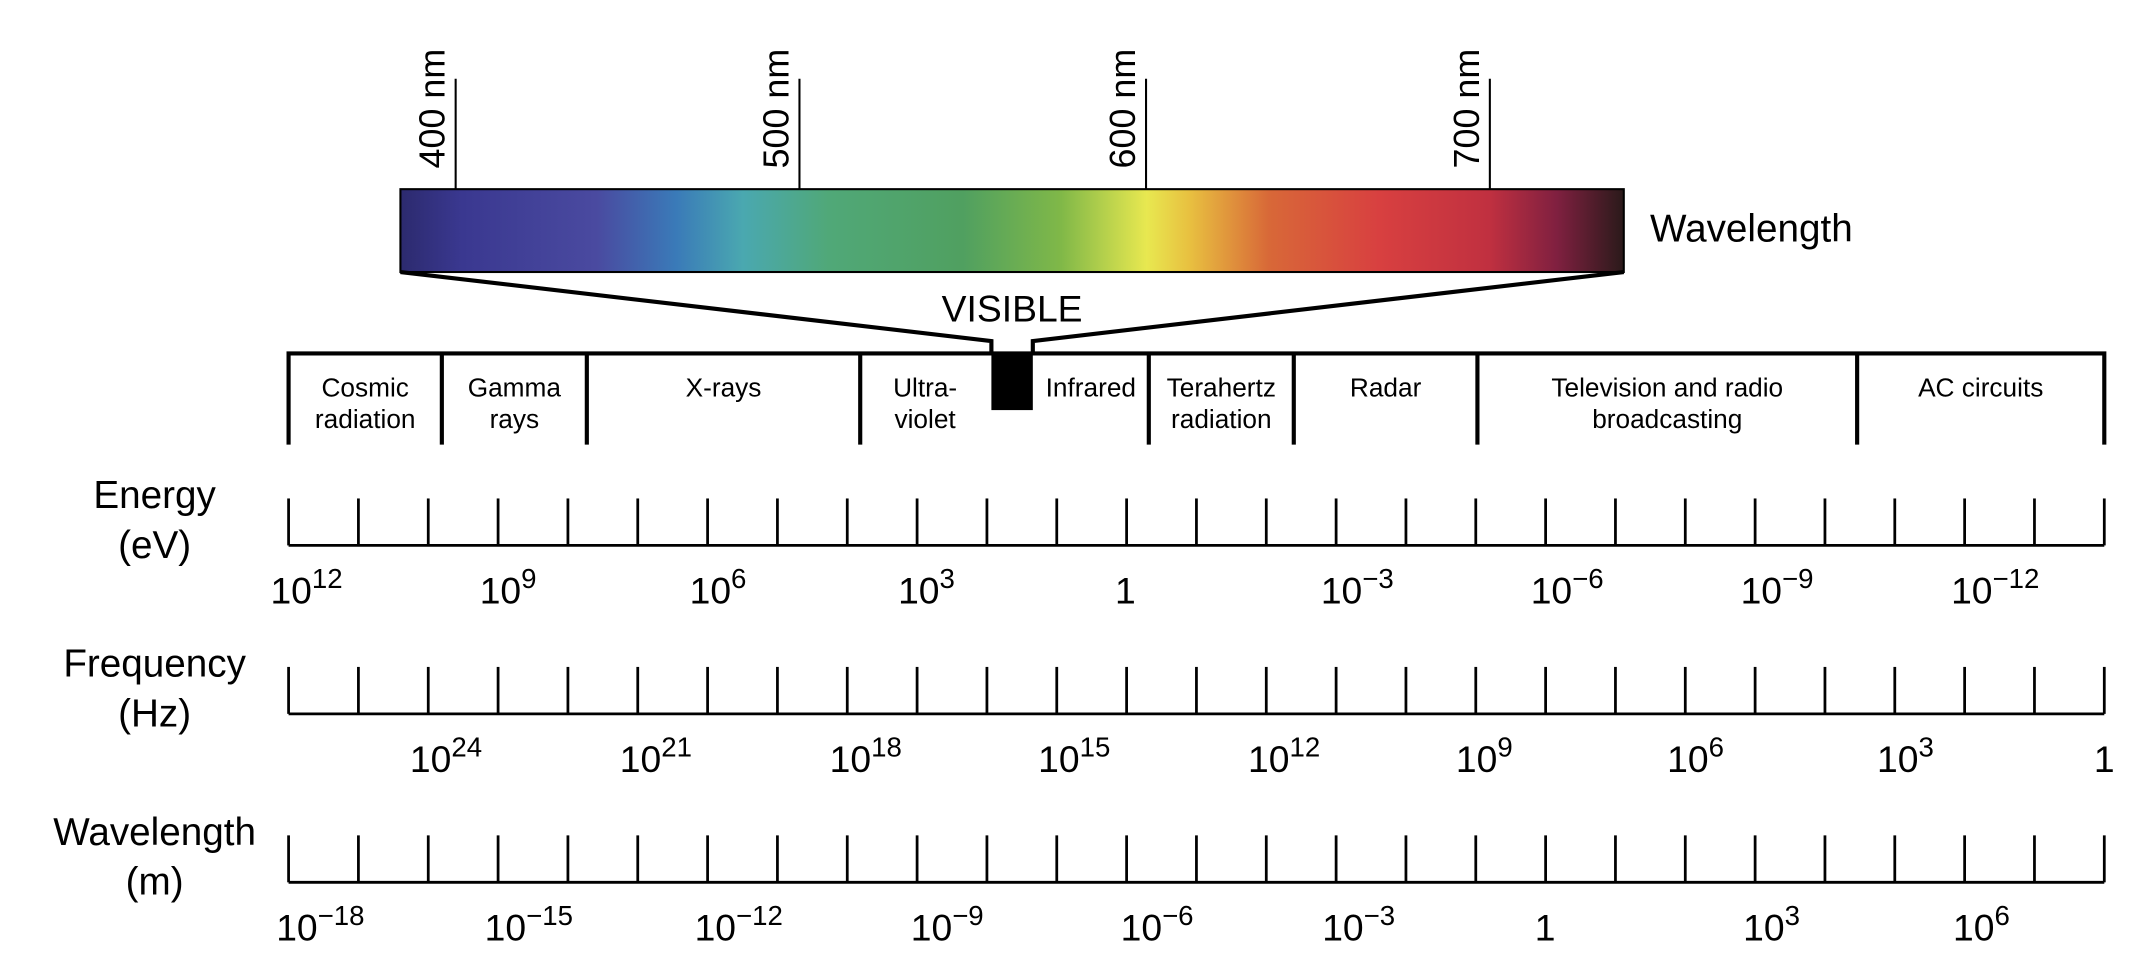  I want to click on band-label: violet, so click(926, 419).